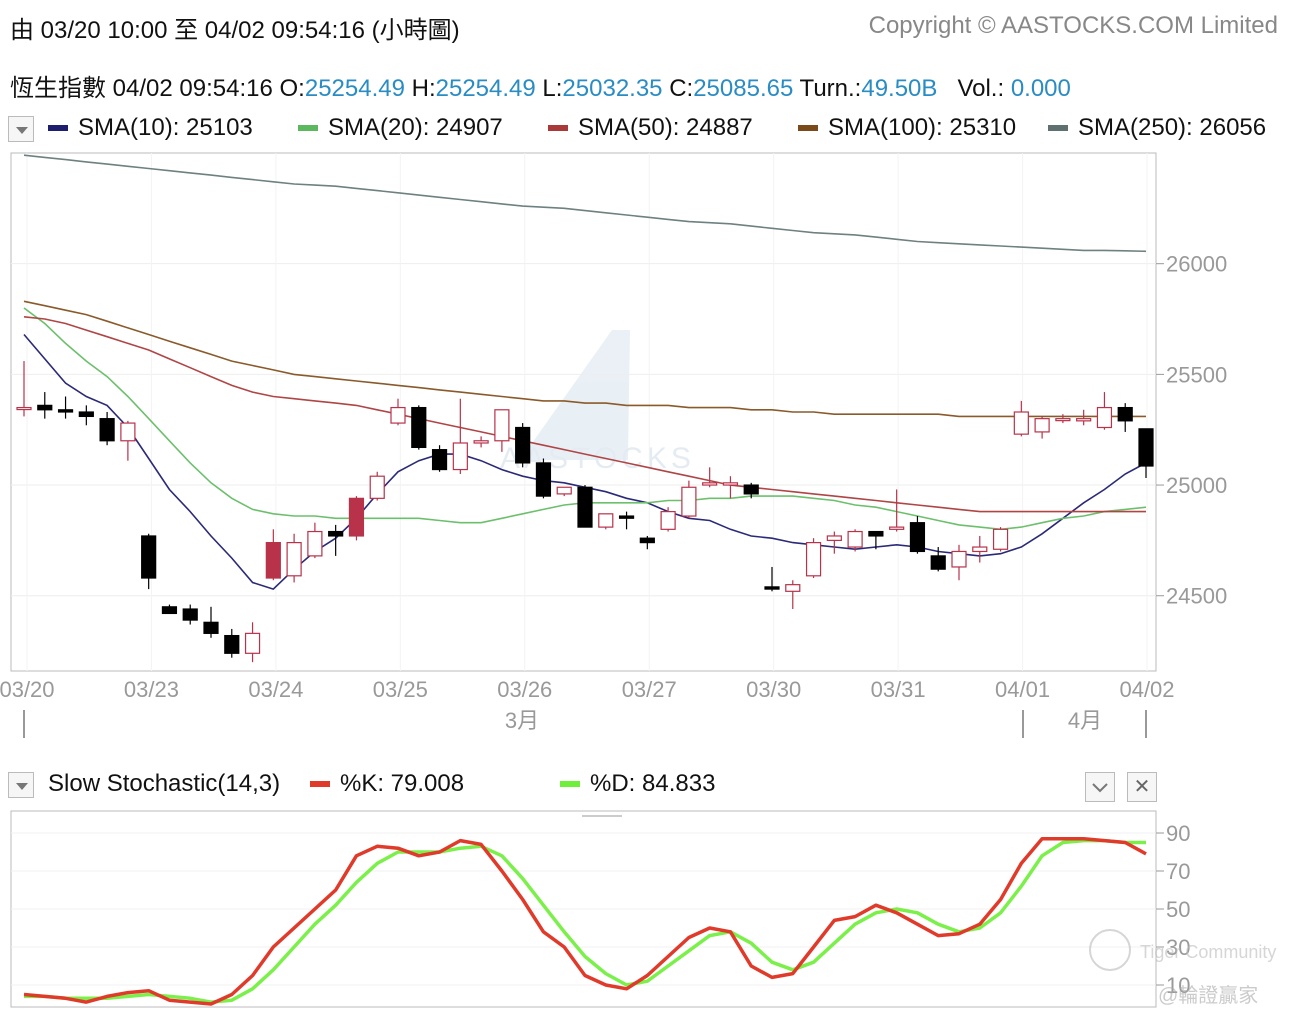 The height and width of the screenshot is (1024, 1296). I want to click on stochastic-grid, so click(583, 909).